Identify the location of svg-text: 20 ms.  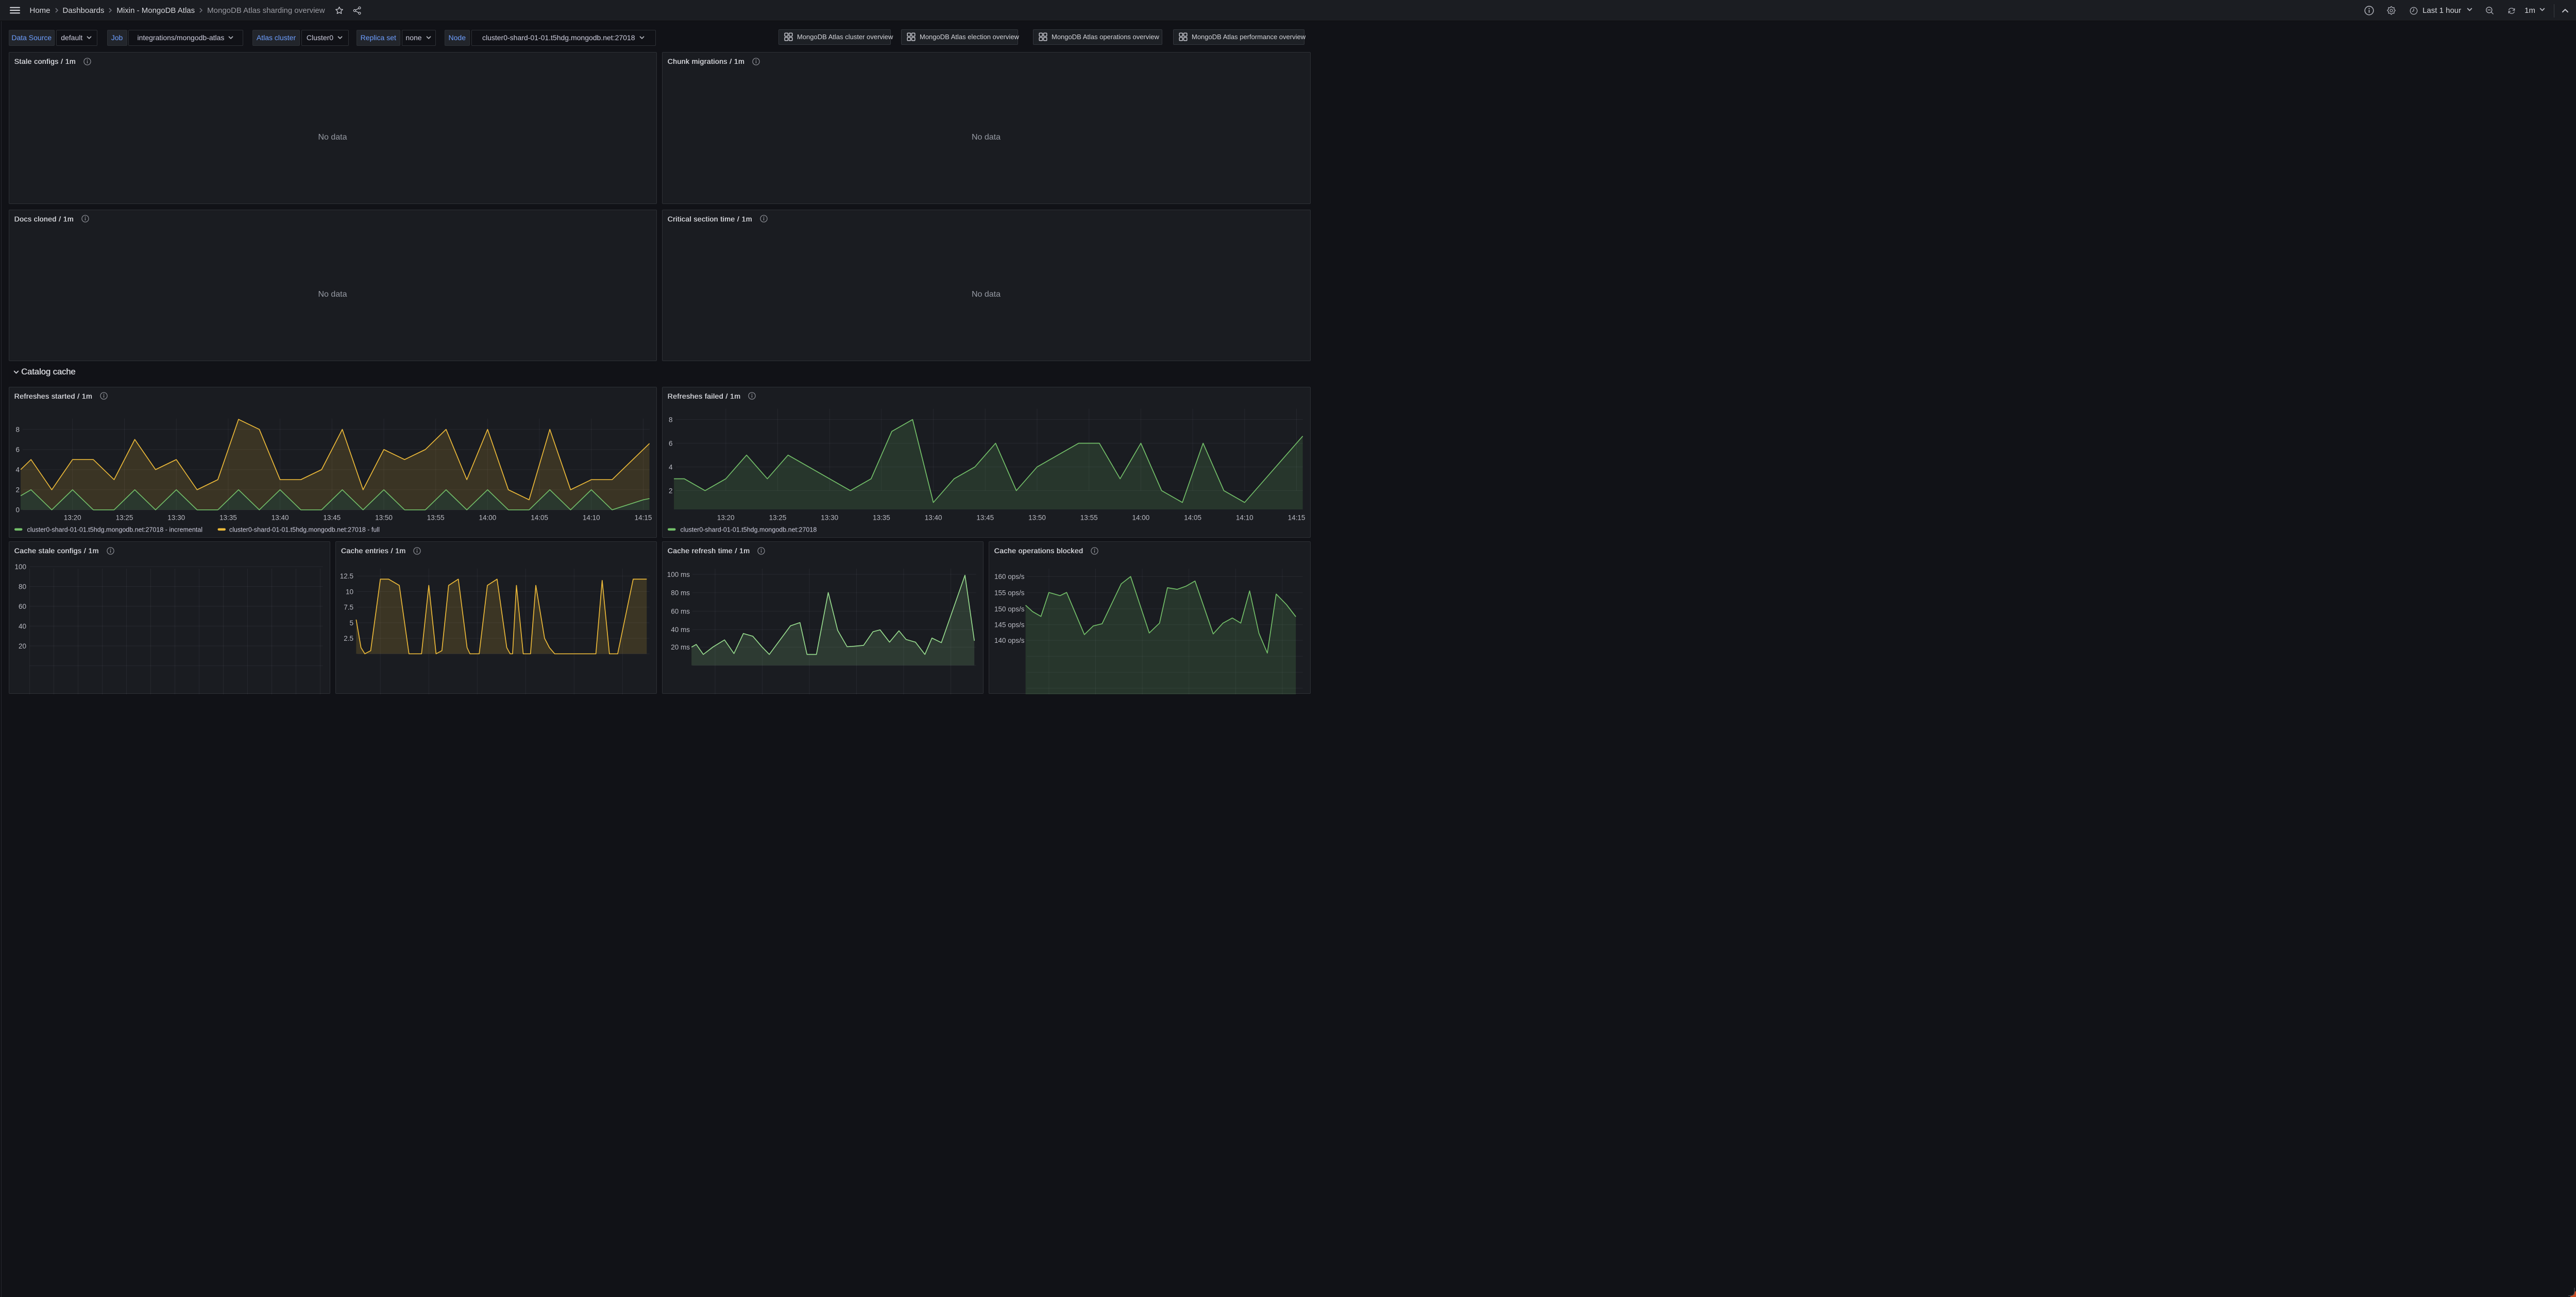
(680, 647).